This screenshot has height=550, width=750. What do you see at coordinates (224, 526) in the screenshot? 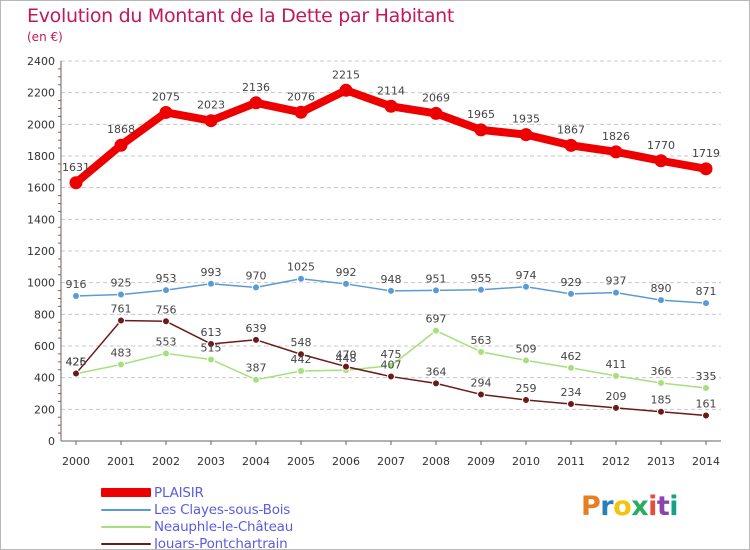
I see `legend-label-neauphle: Neauphle-le-Château` at bounding box center [224, 526].